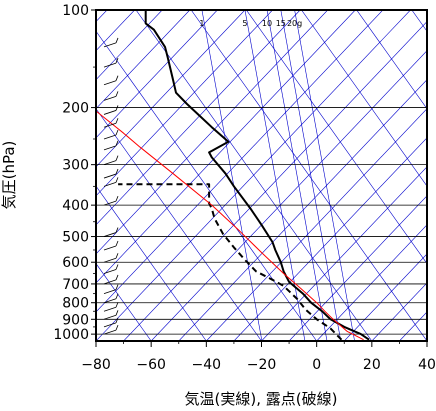 This screenshot has width=436, height=411. Describe the element at coordinates (281, 23) in the screenshot. I see `mixing-ratio-label: 15` at that location.